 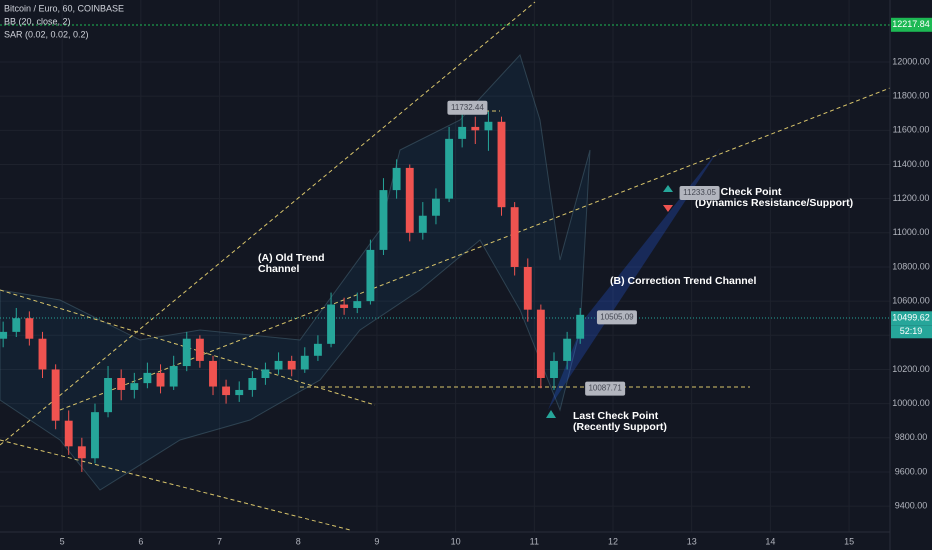 What do you see at coordinates (911, 471) in the screenshot?
I see `y-tick-label: 9600.00` at bounding box center [911, 471].